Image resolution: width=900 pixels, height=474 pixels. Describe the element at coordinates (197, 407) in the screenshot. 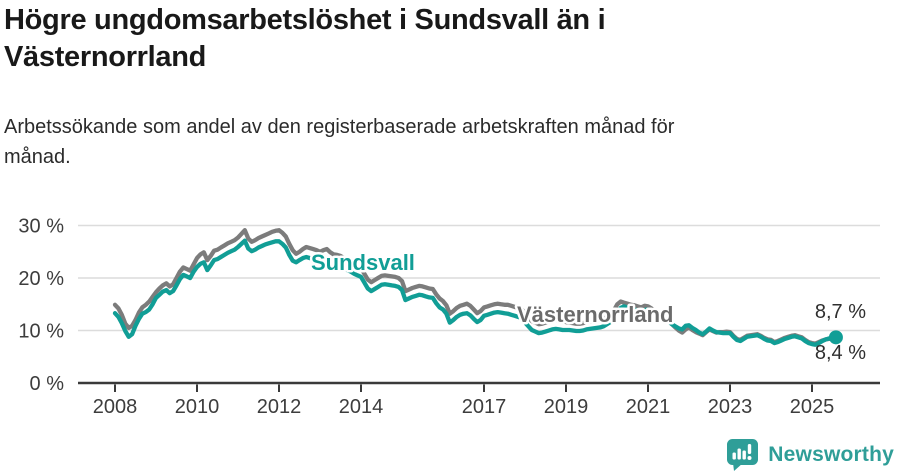

I see `x-tick-label: 2010` at that location.